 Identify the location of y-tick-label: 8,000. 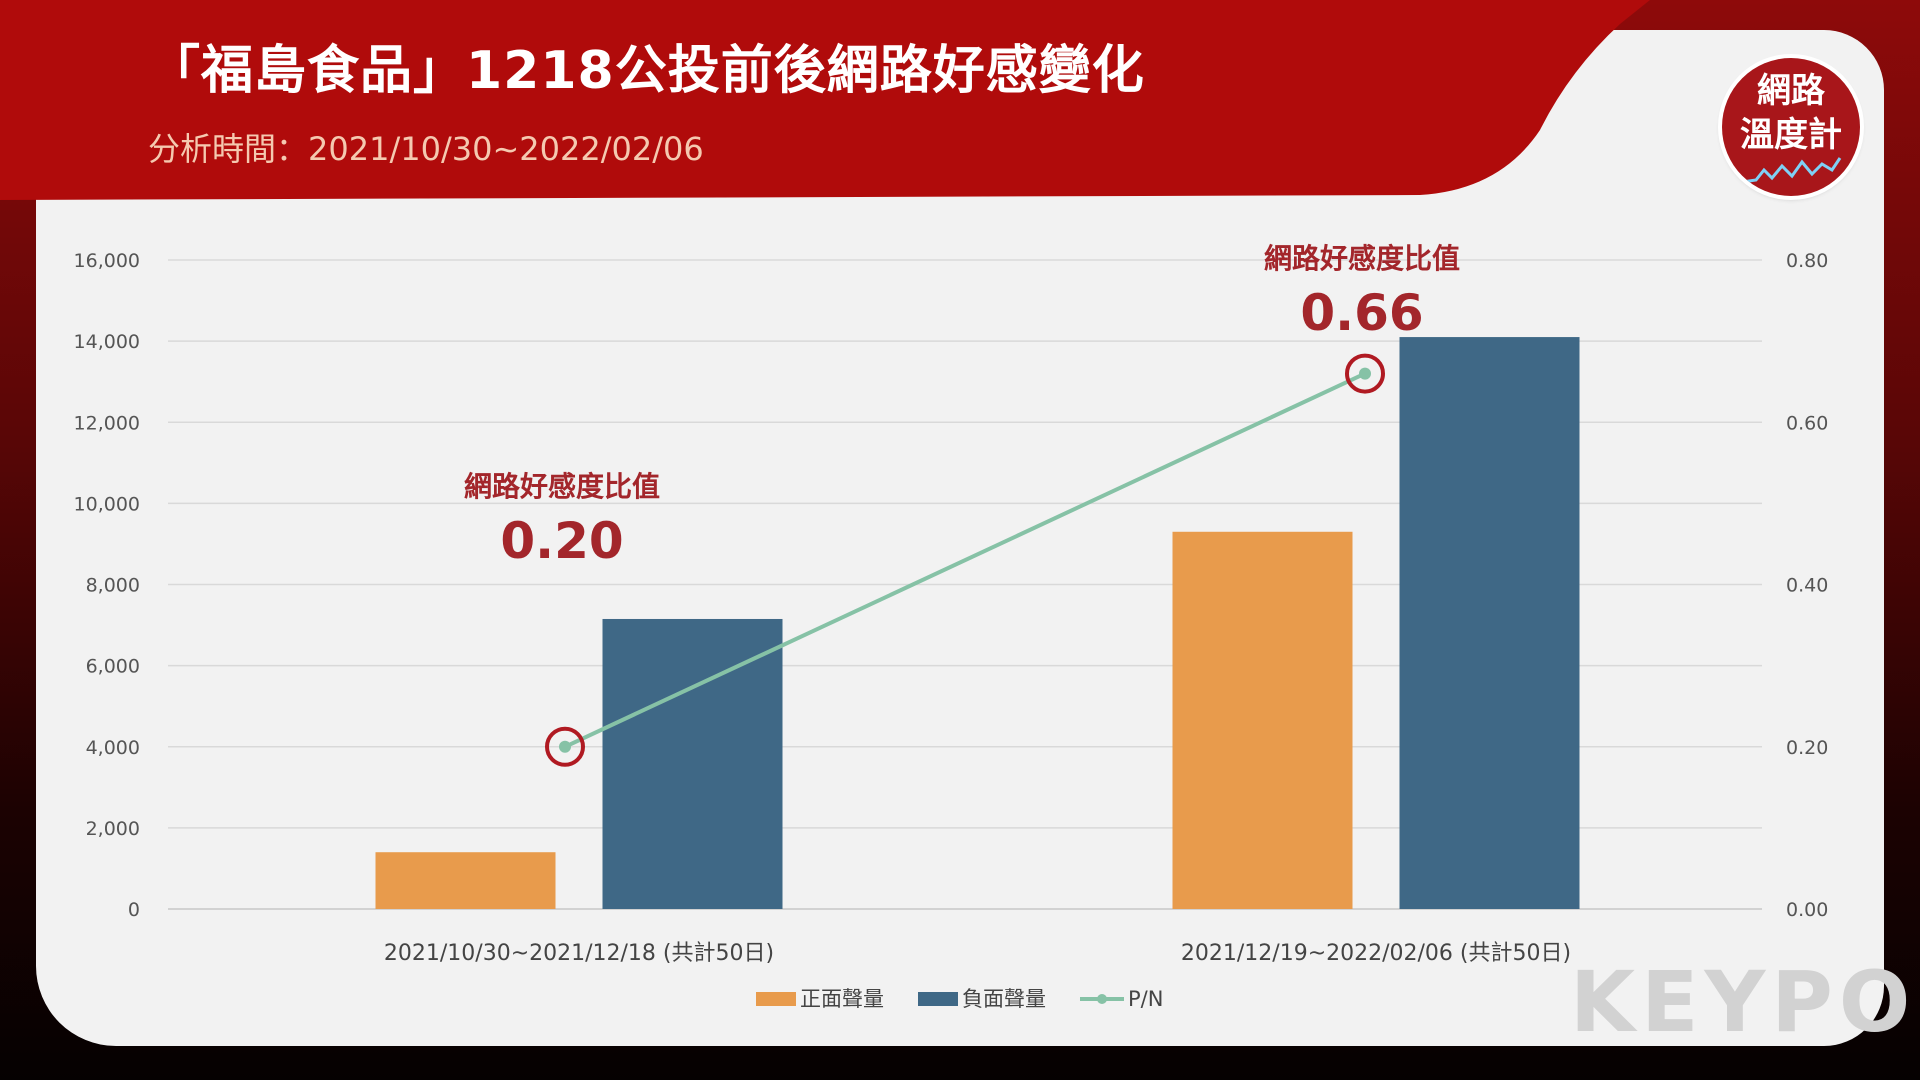
(113, 586).